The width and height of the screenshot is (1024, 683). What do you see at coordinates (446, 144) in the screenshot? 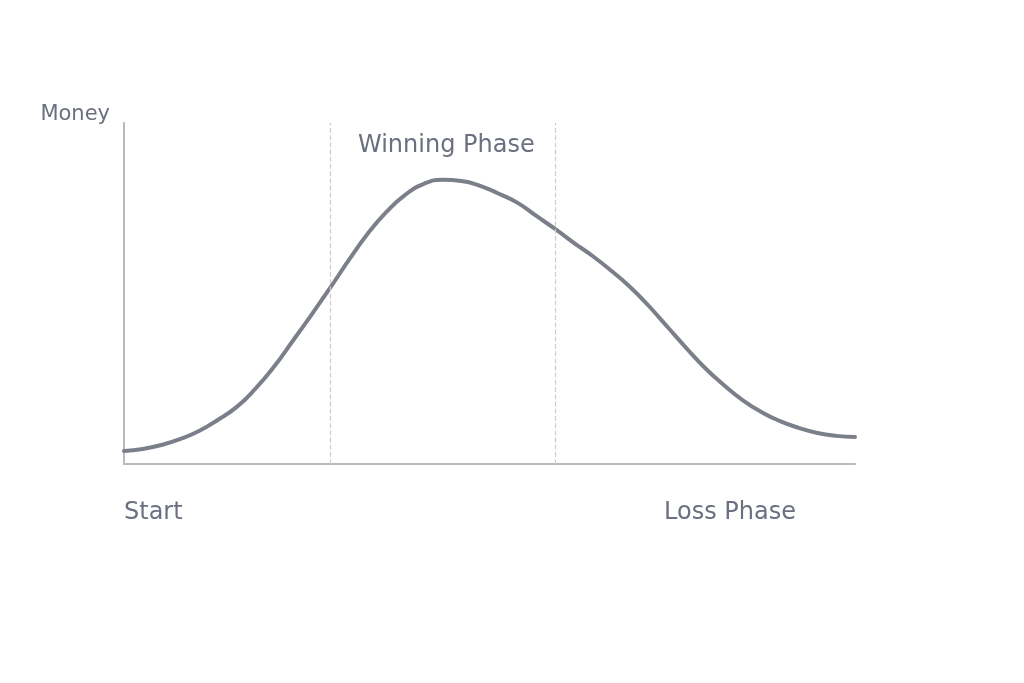
I see `text: Winning Phase` at bounding box center [446, 144].